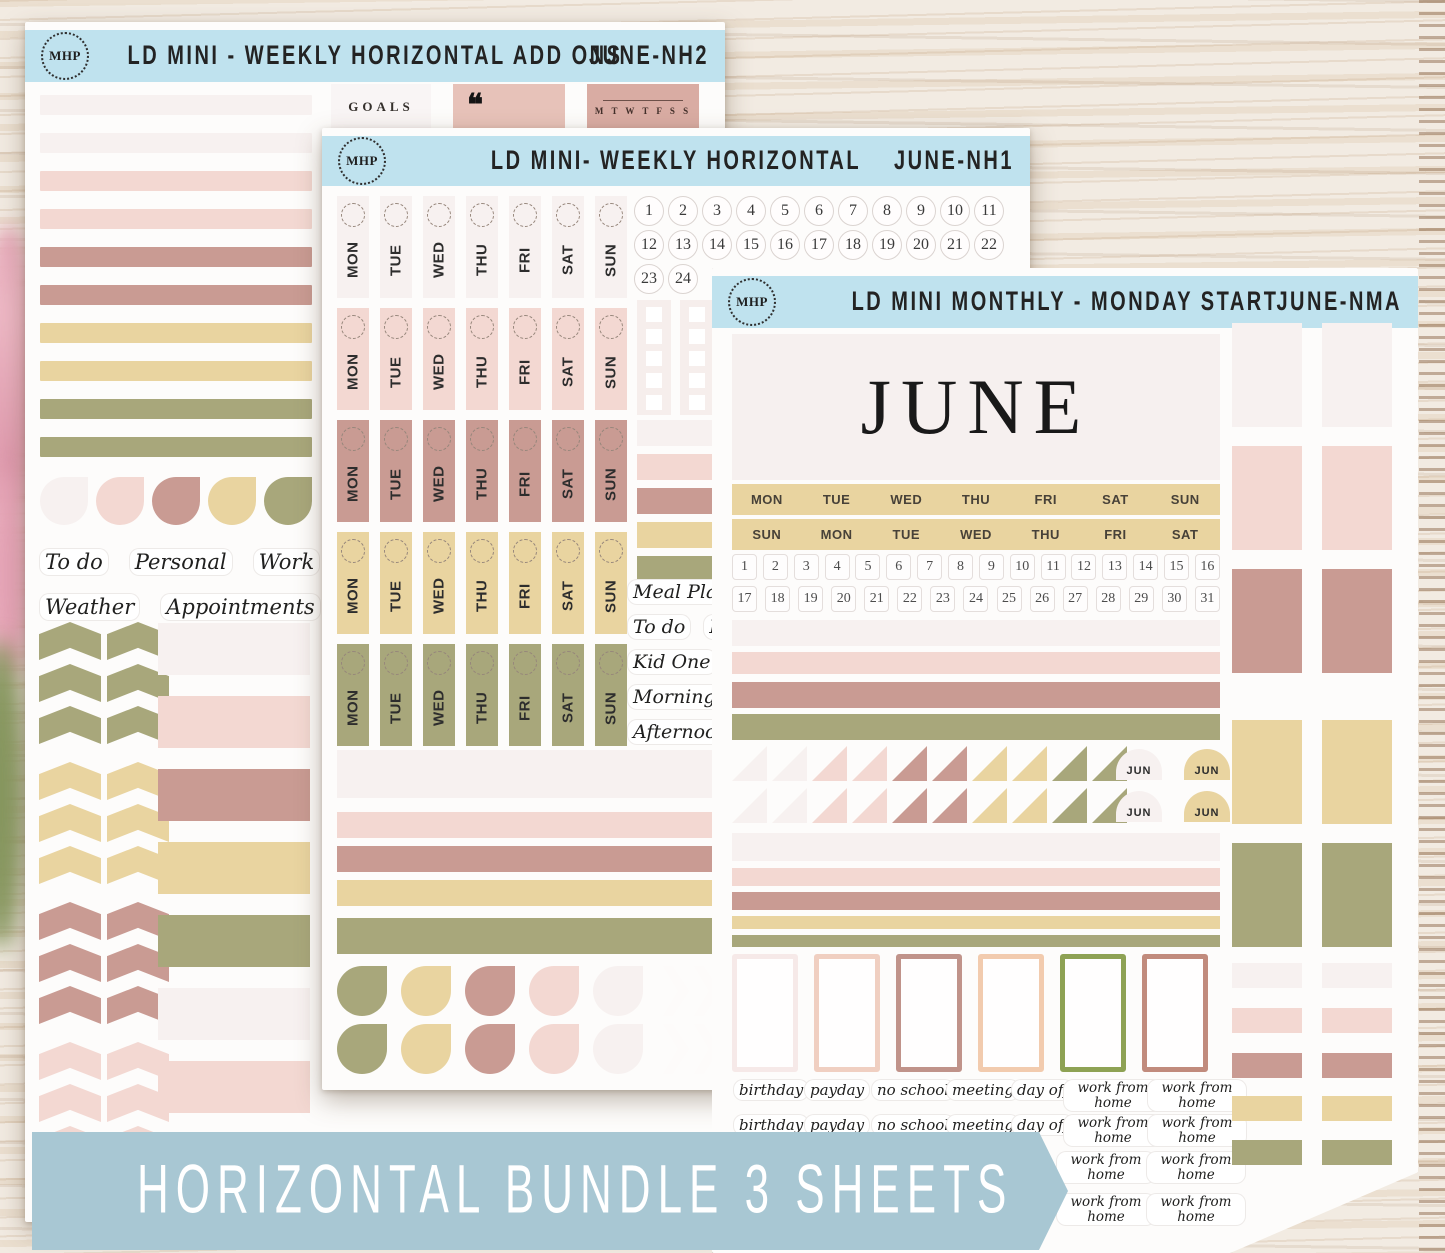 This screenshot has height=1253, width=1445. I want to click on date-dot: 21, so click(955, 245).